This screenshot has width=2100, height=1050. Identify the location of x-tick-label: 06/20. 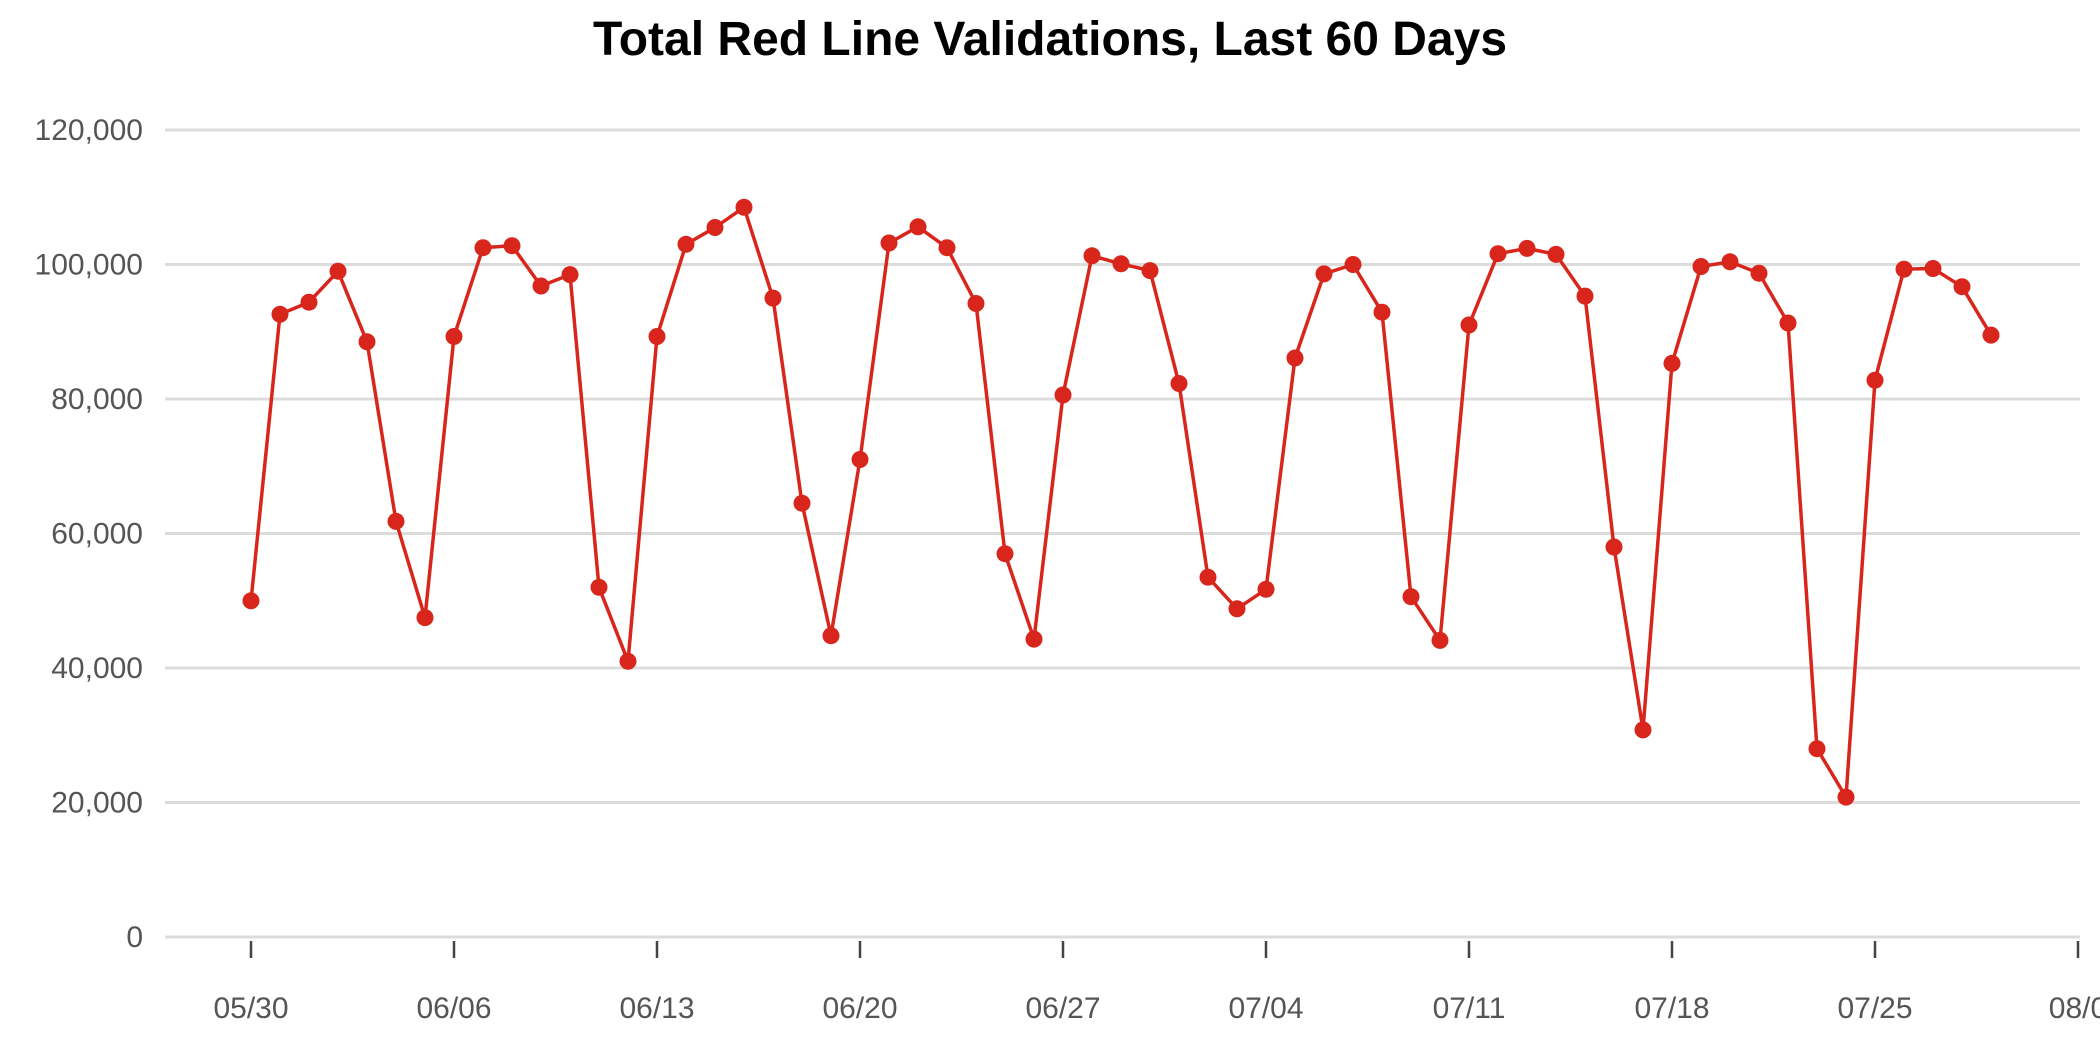
(859, 1008).